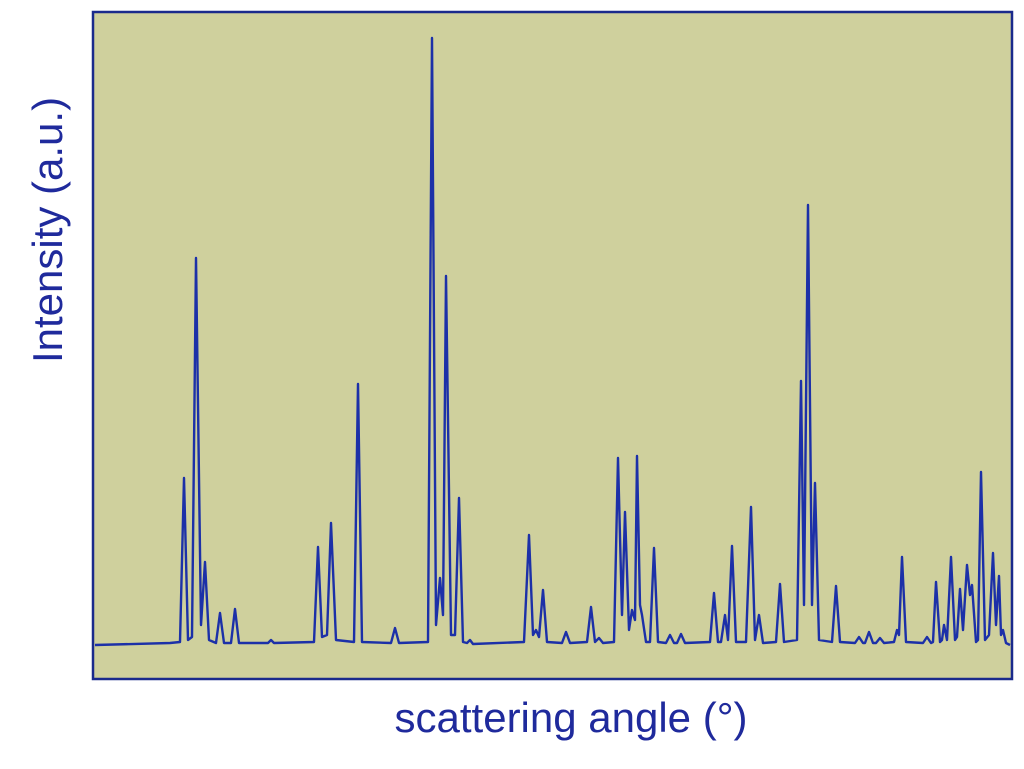 Image resolution: width=1024 pixels, height=769 pixels. What do you see at coordinates (47, 230) in the screenshot?
I see `y-axis-label: Intensity (a.u.)` at bounding box center [47, 230].